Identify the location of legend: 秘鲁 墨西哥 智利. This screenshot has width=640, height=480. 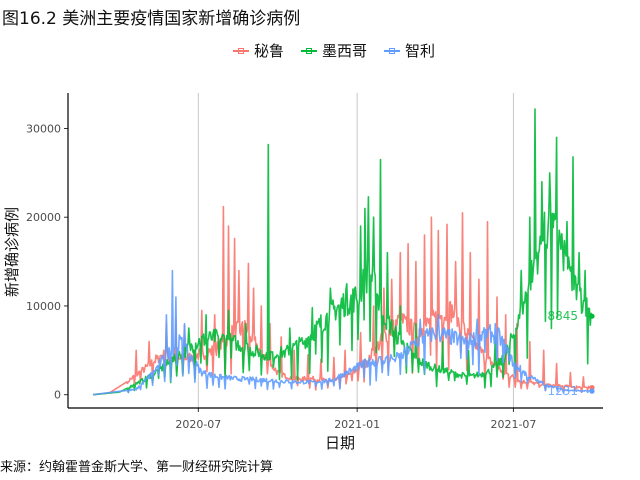
(333, 50).